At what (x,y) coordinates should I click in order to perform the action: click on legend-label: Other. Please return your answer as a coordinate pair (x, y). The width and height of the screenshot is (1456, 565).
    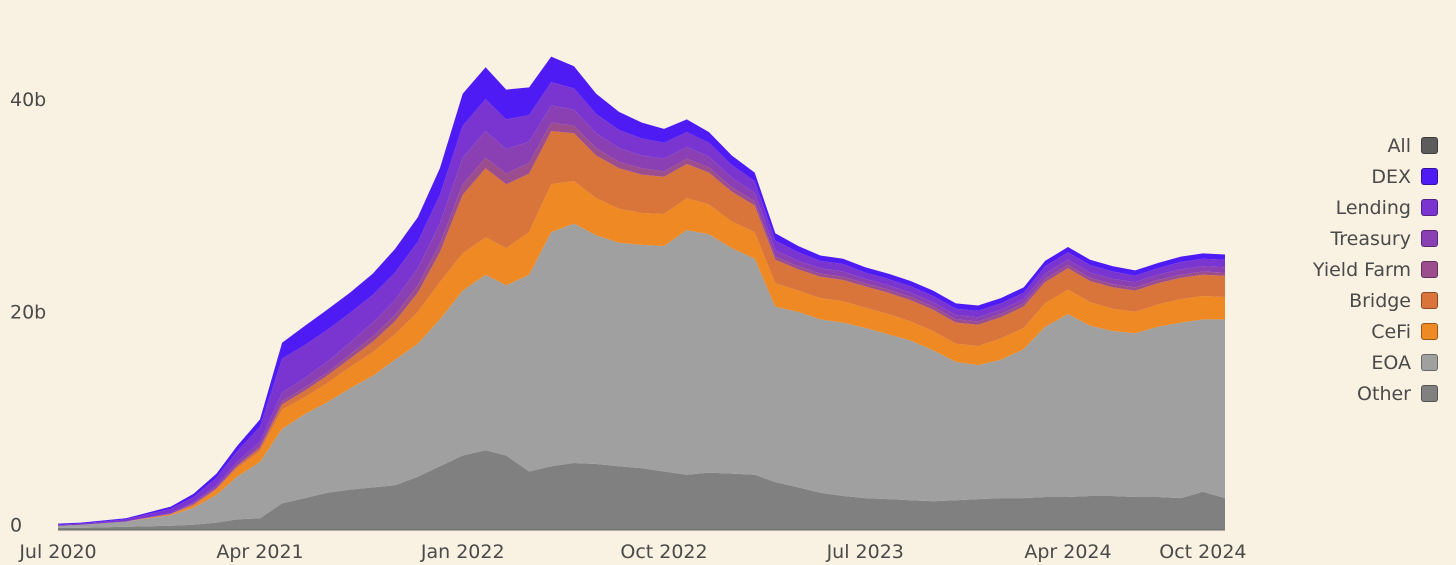
    Looking at the image, I should click on (1384, 393).